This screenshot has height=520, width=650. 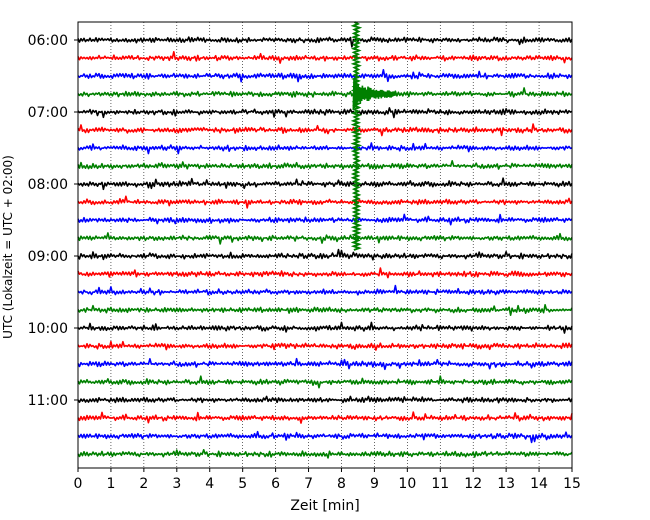 I want to click on trace-row-11:15, so click(x=325, y=417).